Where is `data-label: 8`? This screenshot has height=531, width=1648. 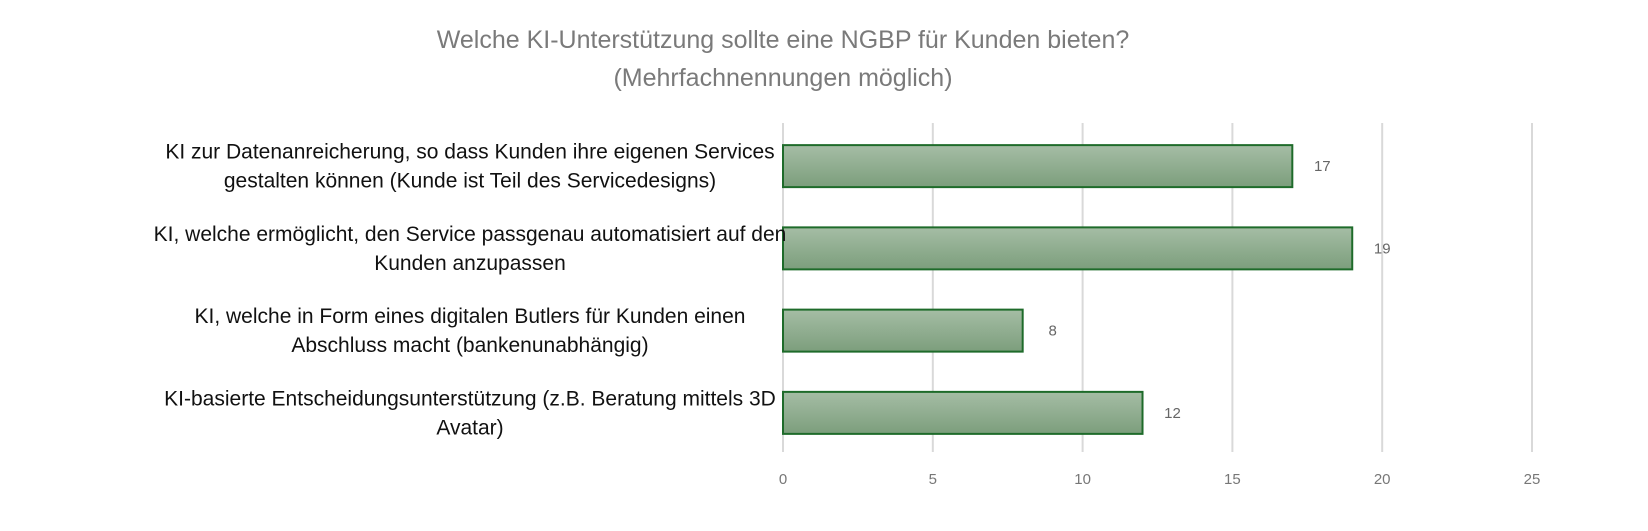 data-label: 8 is located at coordinates (1053, 331).